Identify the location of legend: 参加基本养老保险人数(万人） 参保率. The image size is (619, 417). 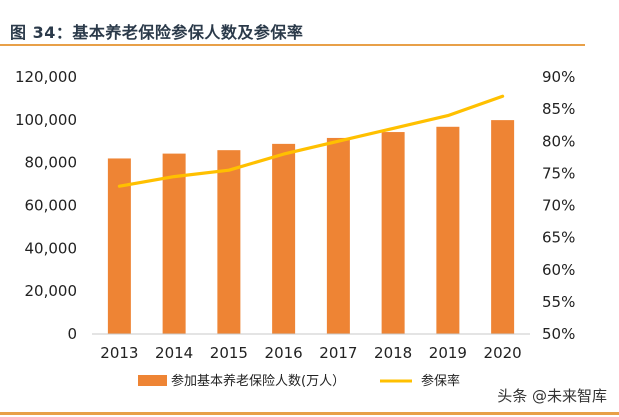
(299, 381).